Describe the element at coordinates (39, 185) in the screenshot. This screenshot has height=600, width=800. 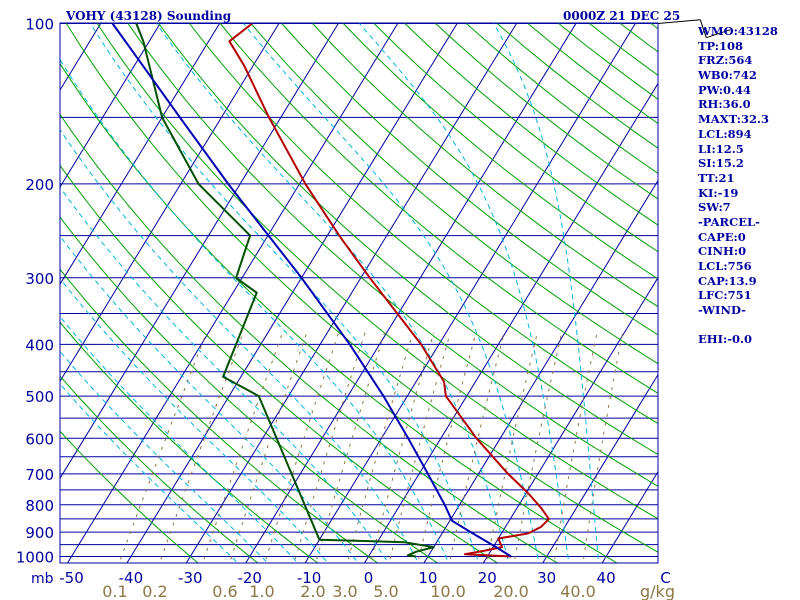
I see `pressure-tick-label: 200` at that location.